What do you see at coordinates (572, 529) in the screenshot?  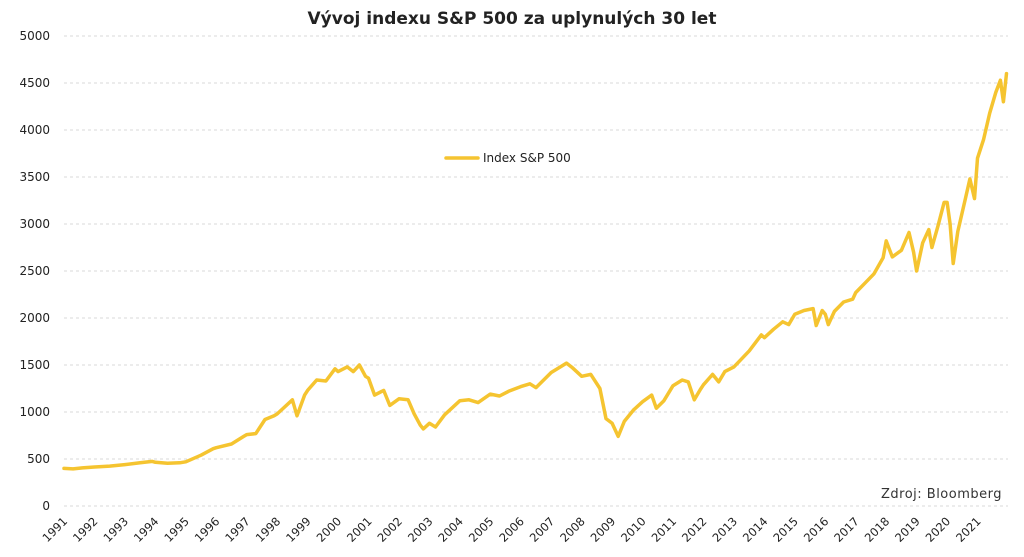 I see `x-tick-label: 2008` at bounding box center [572, 529].